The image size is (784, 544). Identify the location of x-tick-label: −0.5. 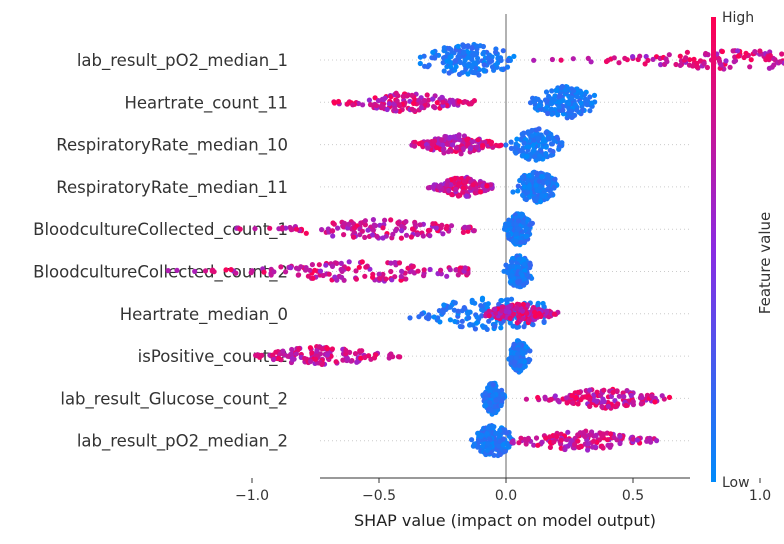
(379, 496).